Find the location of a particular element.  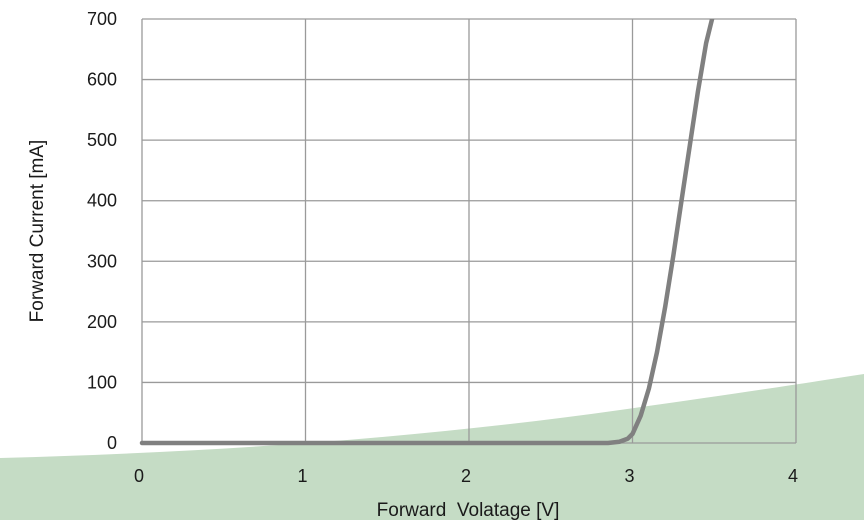

x-tick-label: 2 is located at coordinates (466, 476).